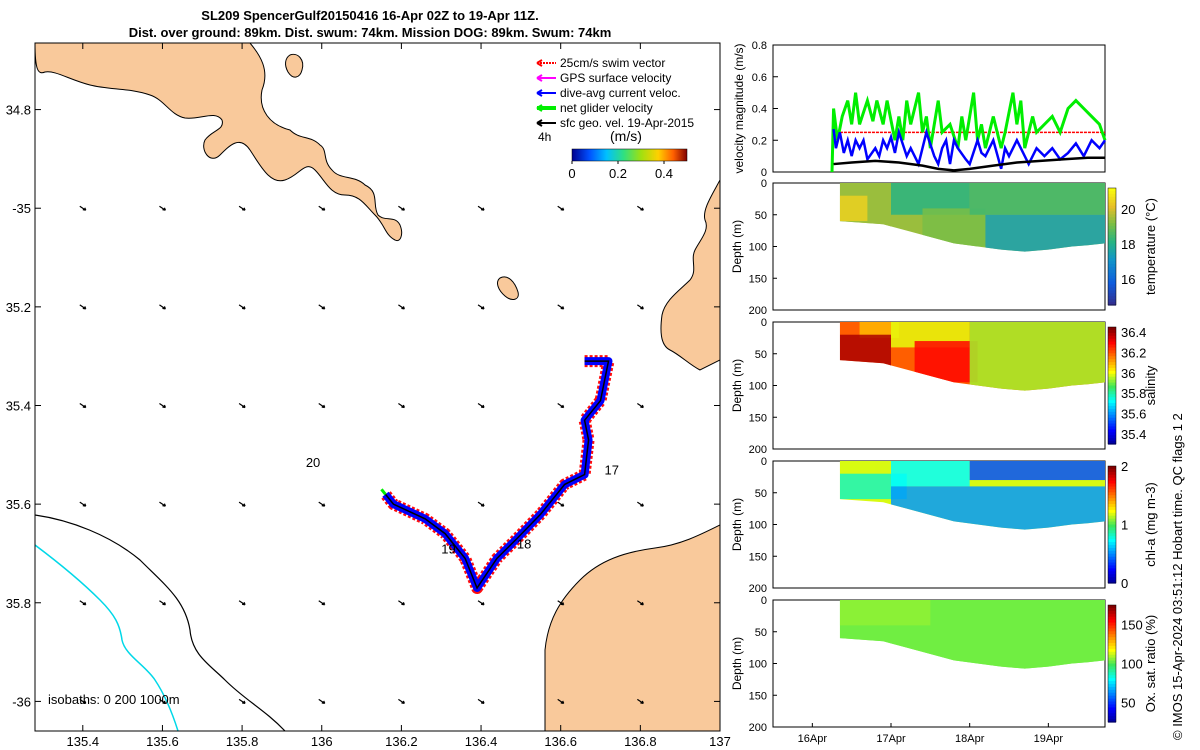 This screenshot has width=1200, height=750. What do you see at coordinates (21, 208) in the screenshot?
I see `map-y-tick-label: -35` at bounding box center [21, 208].